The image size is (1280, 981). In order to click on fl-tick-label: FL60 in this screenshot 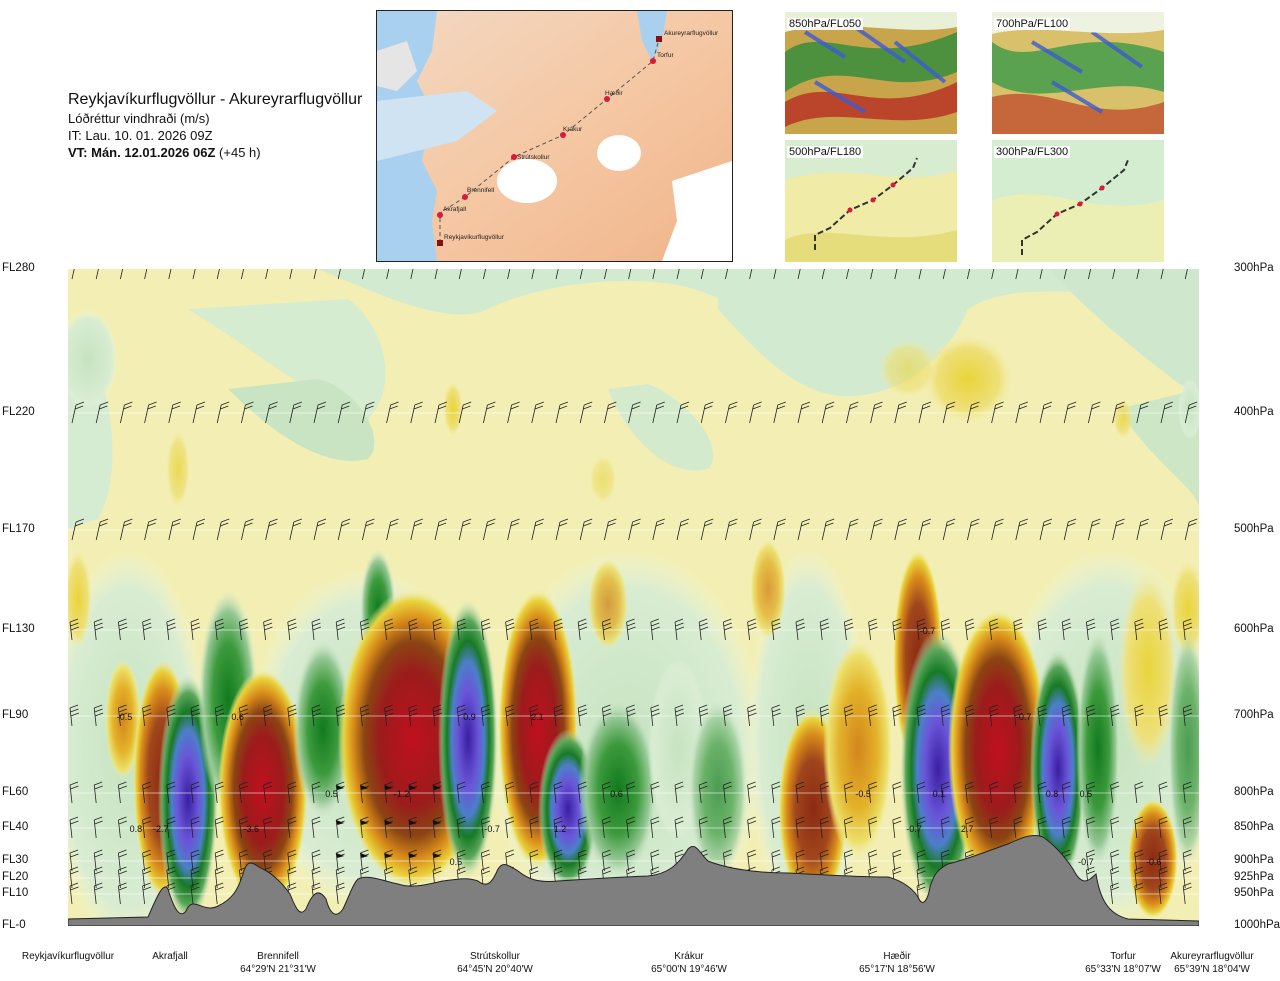, I will do `click(15, 792)`.